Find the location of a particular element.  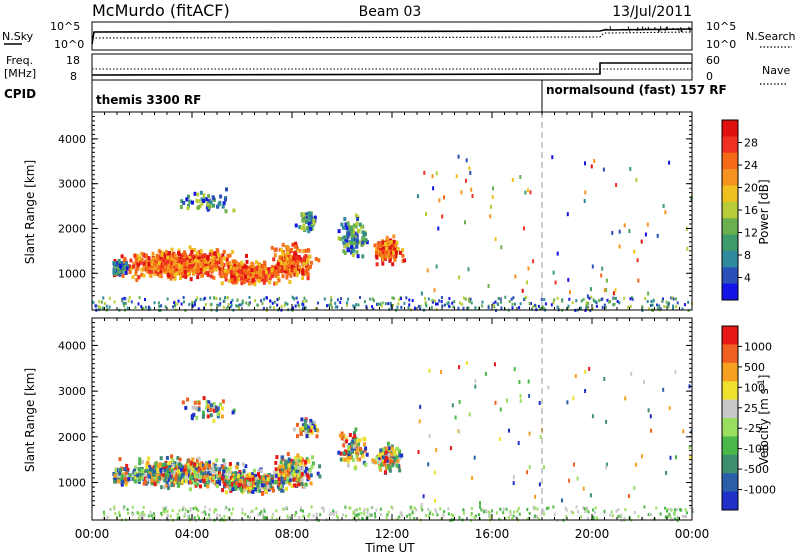

velocity-colorbar-tick: -1000 is located at coordinates (760, 490).